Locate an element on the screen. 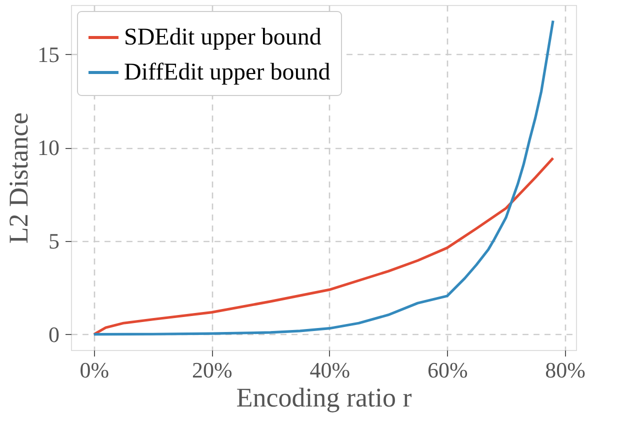  x-tick-label: 20% is located at coordinates (212, 370).